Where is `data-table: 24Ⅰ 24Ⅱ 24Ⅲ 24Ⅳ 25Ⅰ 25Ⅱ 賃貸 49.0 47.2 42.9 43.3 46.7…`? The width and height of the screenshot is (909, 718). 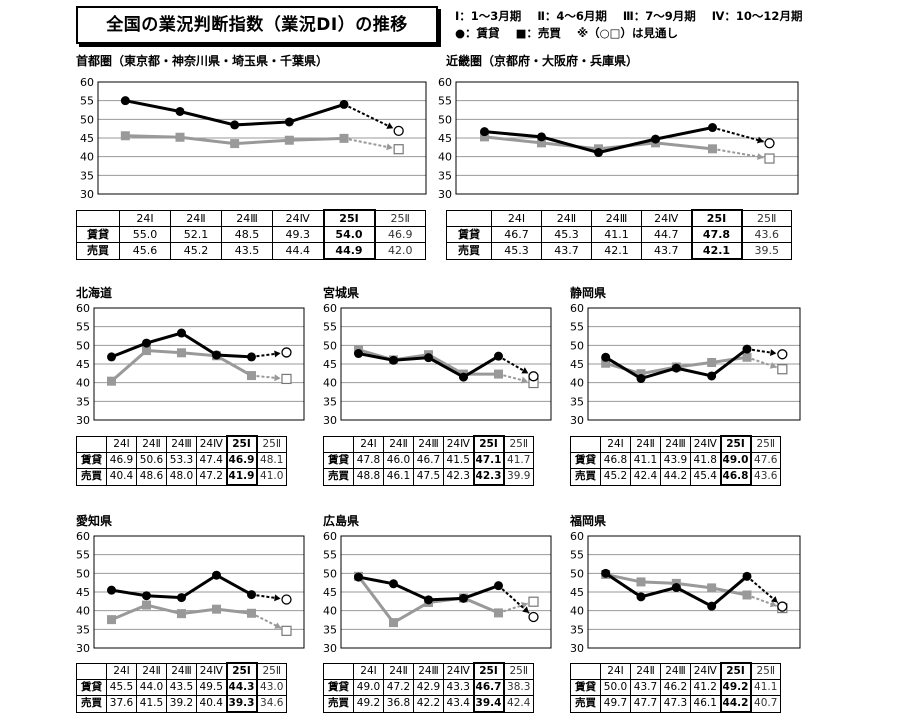
data-table: 24Ⅰ 24Ⅱ 24Ⅲ 24Ⅳ 25Ⅰ 25Ⅱ 賃貸 49.0 47.2 42.9 43.3 46.7… is located at coordinates (428, 687).